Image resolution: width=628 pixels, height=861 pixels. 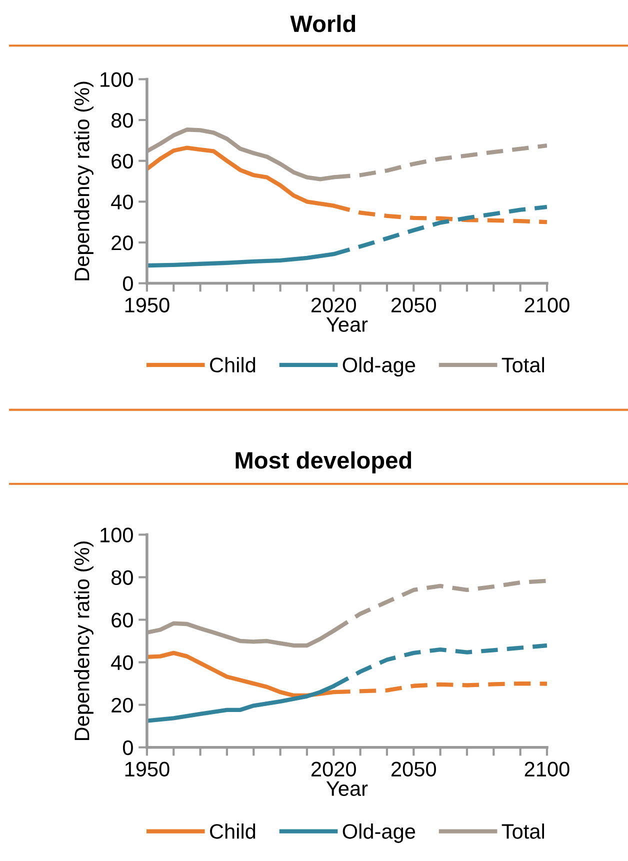 What do you see at coordinates (324, 462) in the screenshot?
I see `chart-title: Most developed` at bounding box center [324, 462].